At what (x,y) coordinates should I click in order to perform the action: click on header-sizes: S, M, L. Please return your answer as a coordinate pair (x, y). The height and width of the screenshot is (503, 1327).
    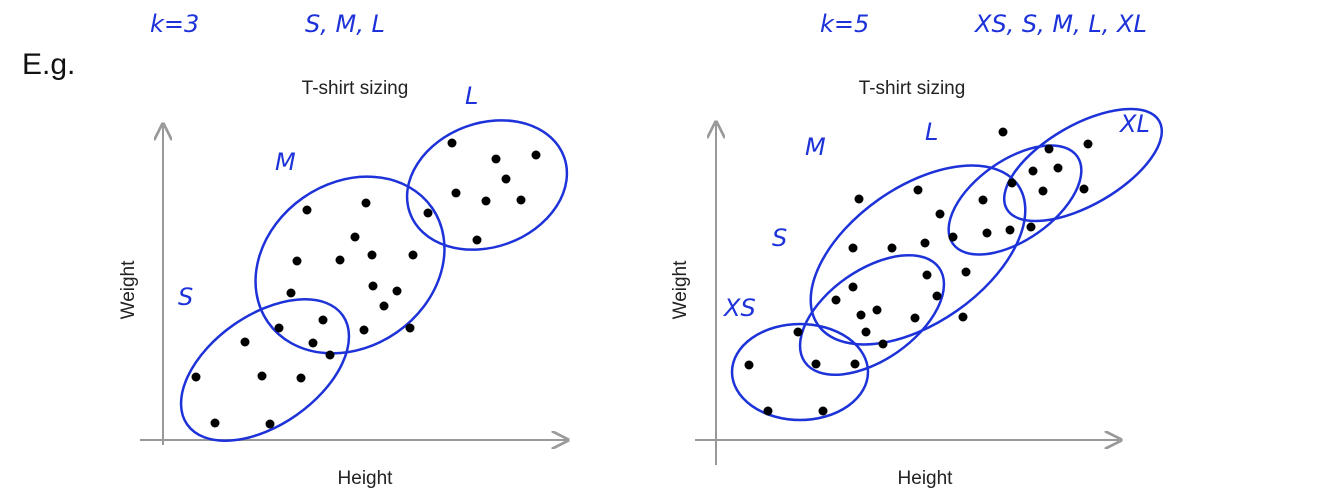
    Looking at the image, I should click on (345, 24).